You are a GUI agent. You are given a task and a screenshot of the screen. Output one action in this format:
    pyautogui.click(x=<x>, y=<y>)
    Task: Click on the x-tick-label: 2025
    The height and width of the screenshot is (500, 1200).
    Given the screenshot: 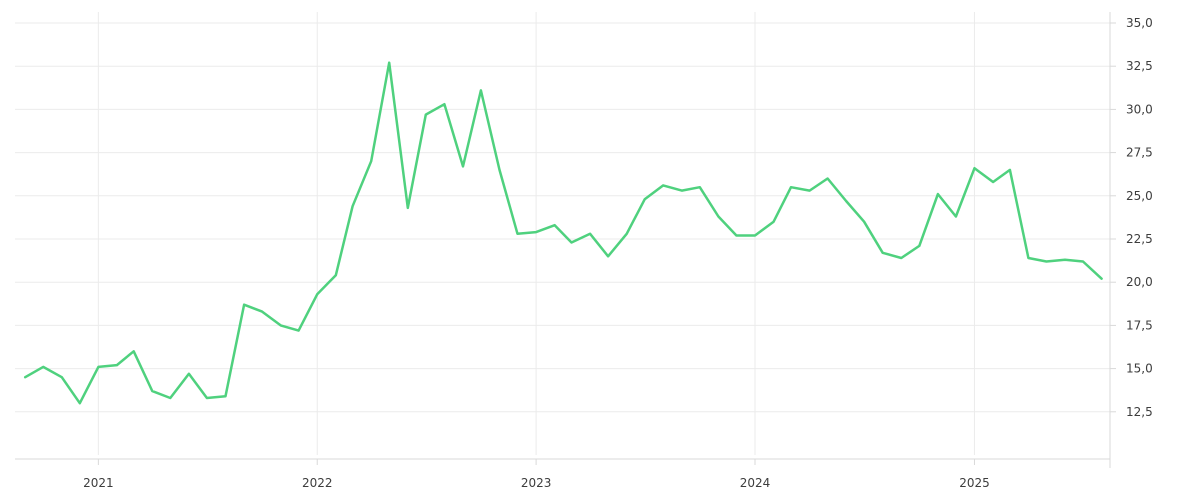 What is the action you would take?
    pyautogui.click(x=974, y=483)
    